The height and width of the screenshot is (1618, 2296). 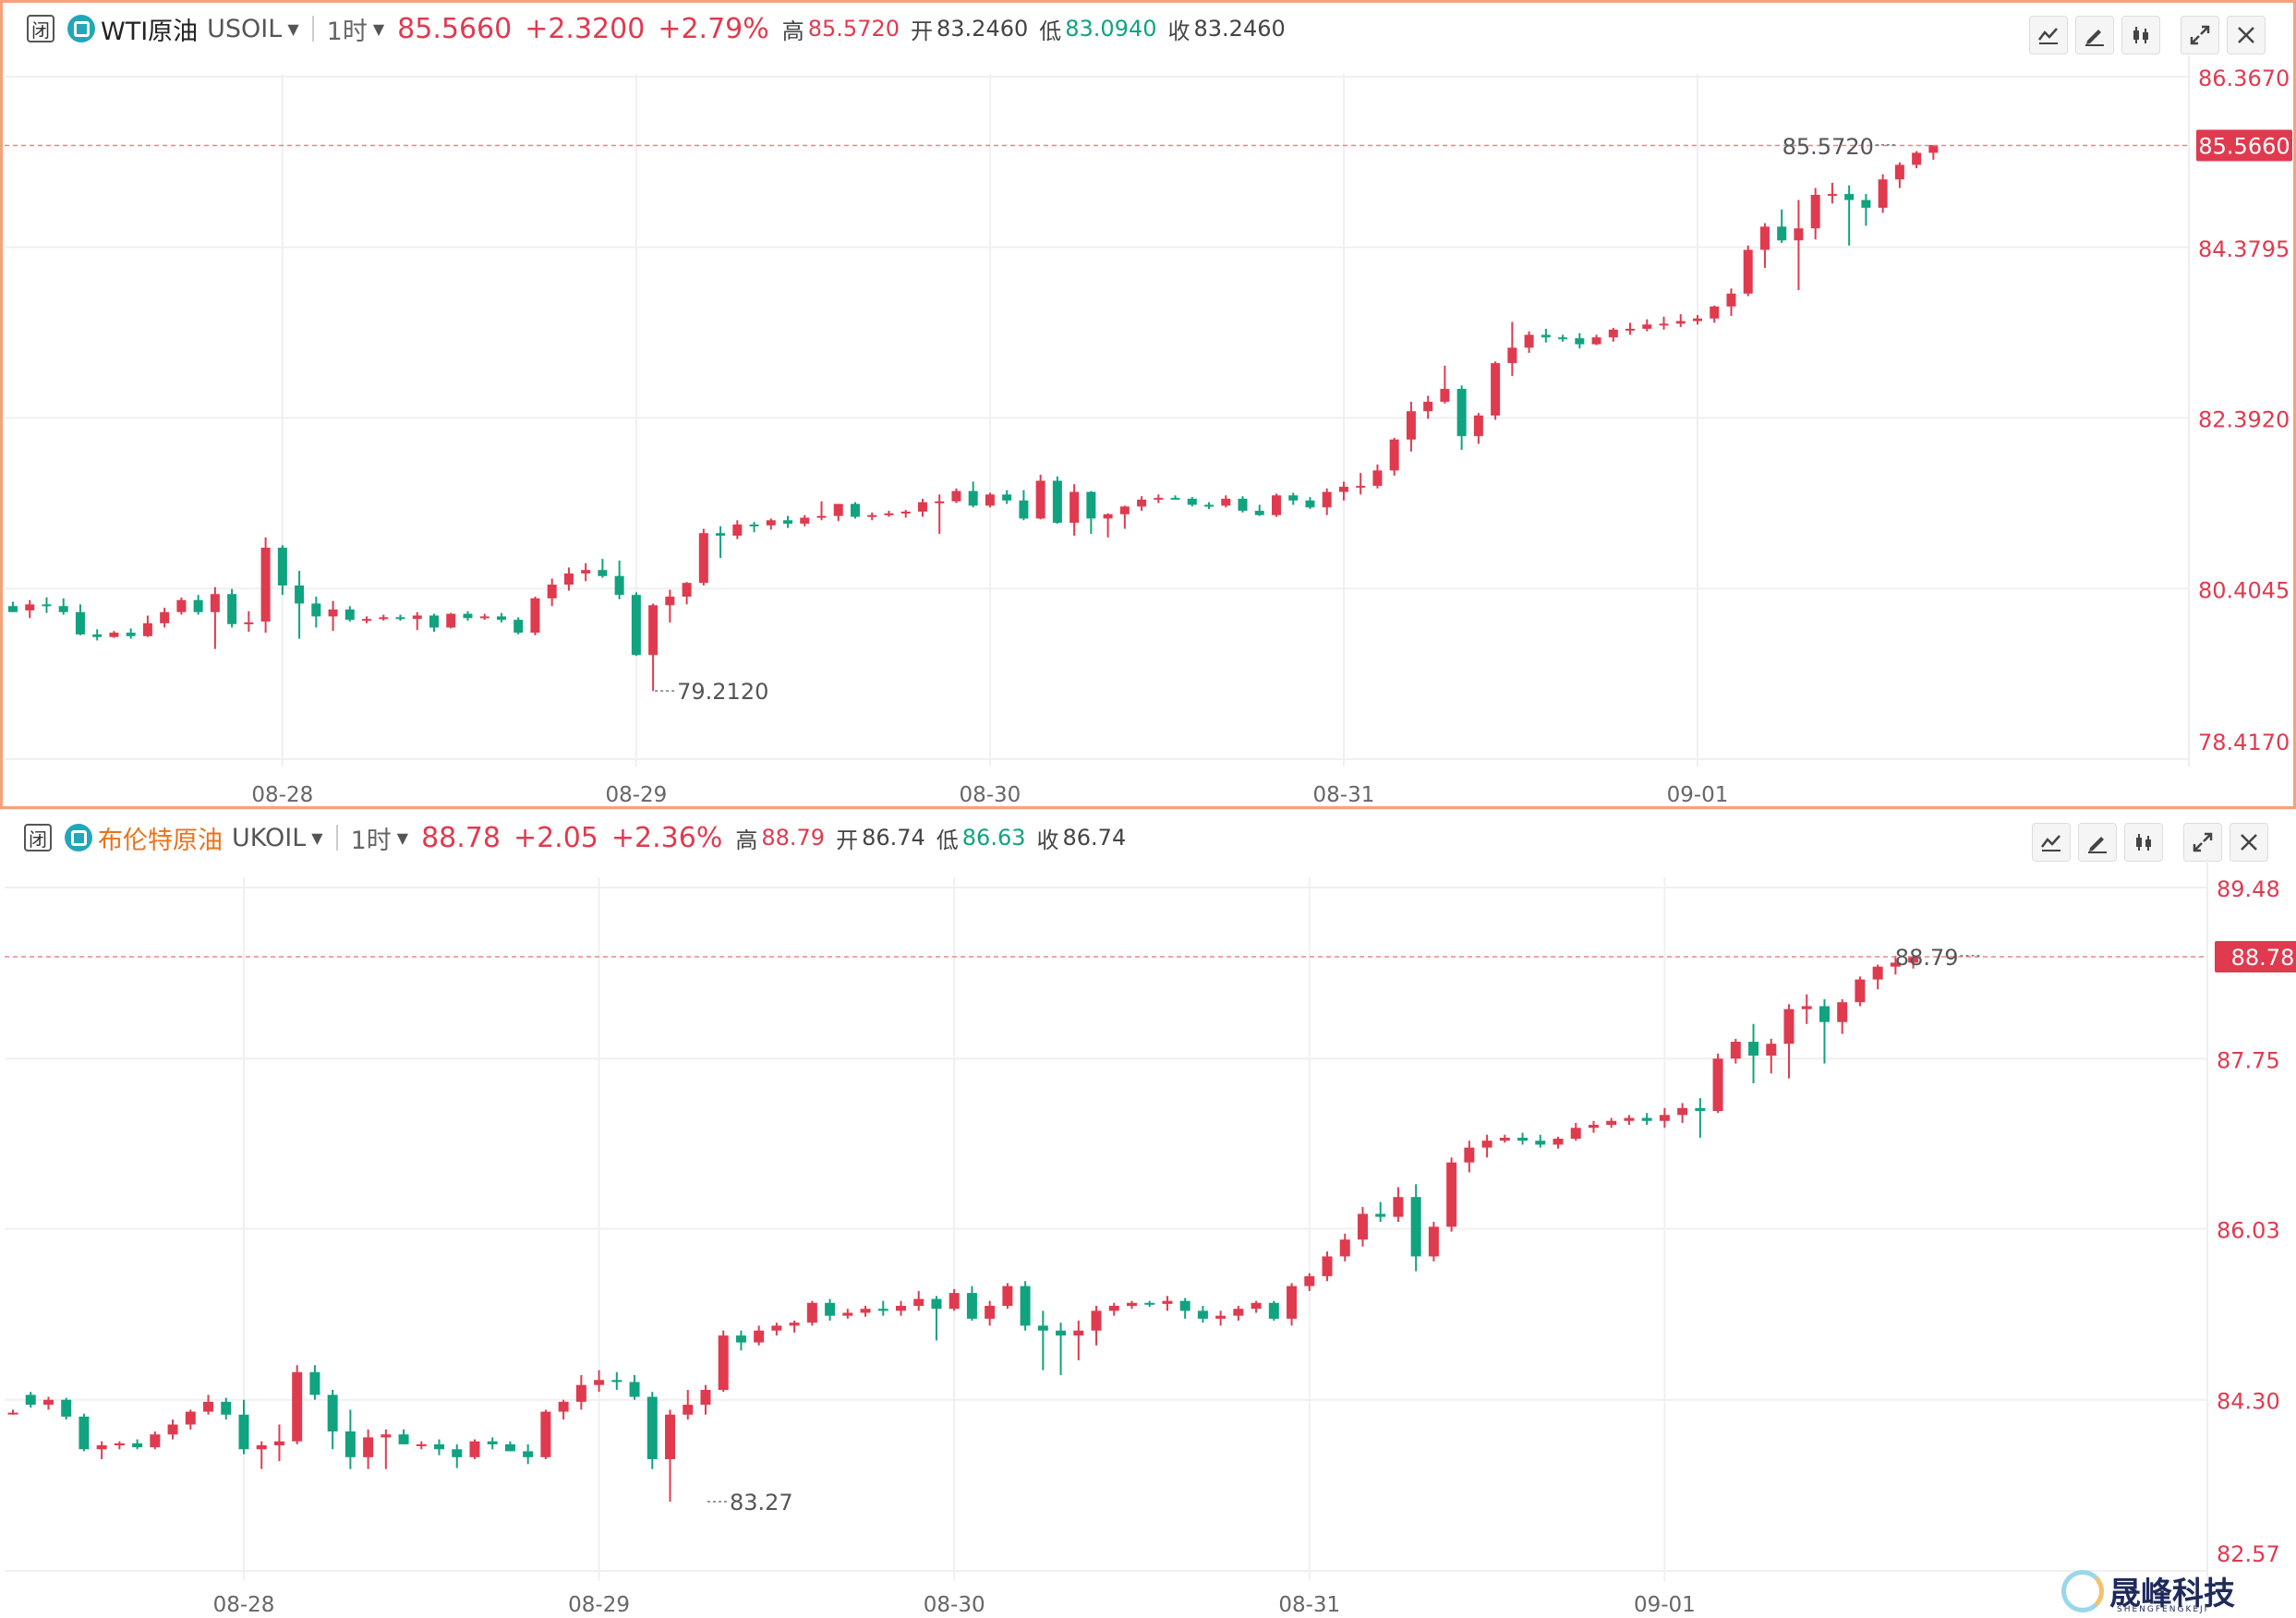 I want to click on chart-toolbar, so click(x=2144, y=35).